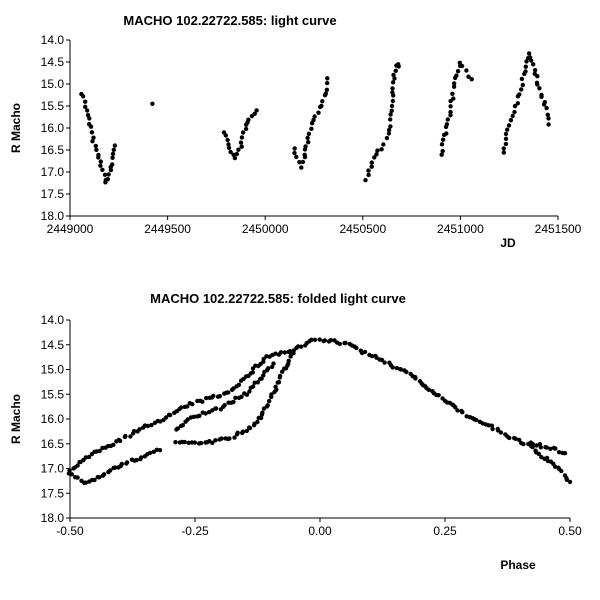 This screenshot has width=600, height=600. I want to click on series-isolated, so click(152, 104).